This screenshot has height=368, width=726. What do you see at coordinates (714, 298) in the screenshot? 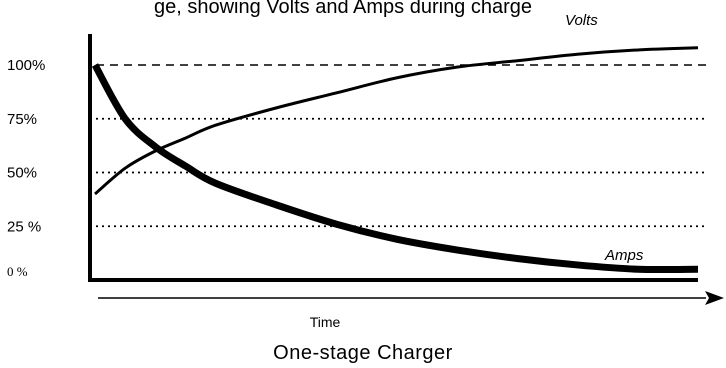
I see `time-axis-arrowhead` at bounding box center [714, 298].